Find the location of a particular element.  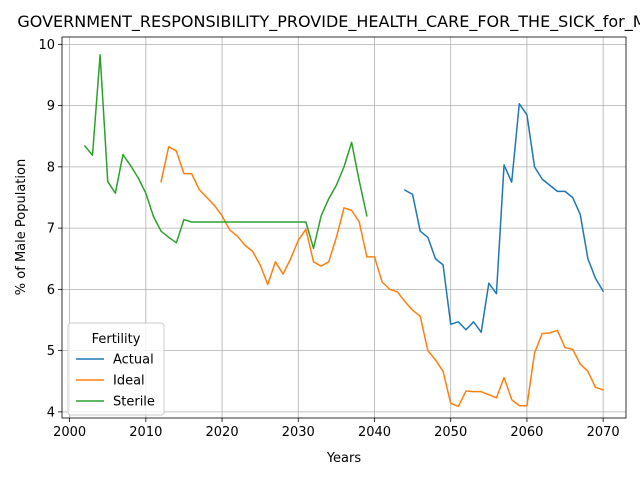

y-tick-label: 9 is located at coordinates (51, 106).